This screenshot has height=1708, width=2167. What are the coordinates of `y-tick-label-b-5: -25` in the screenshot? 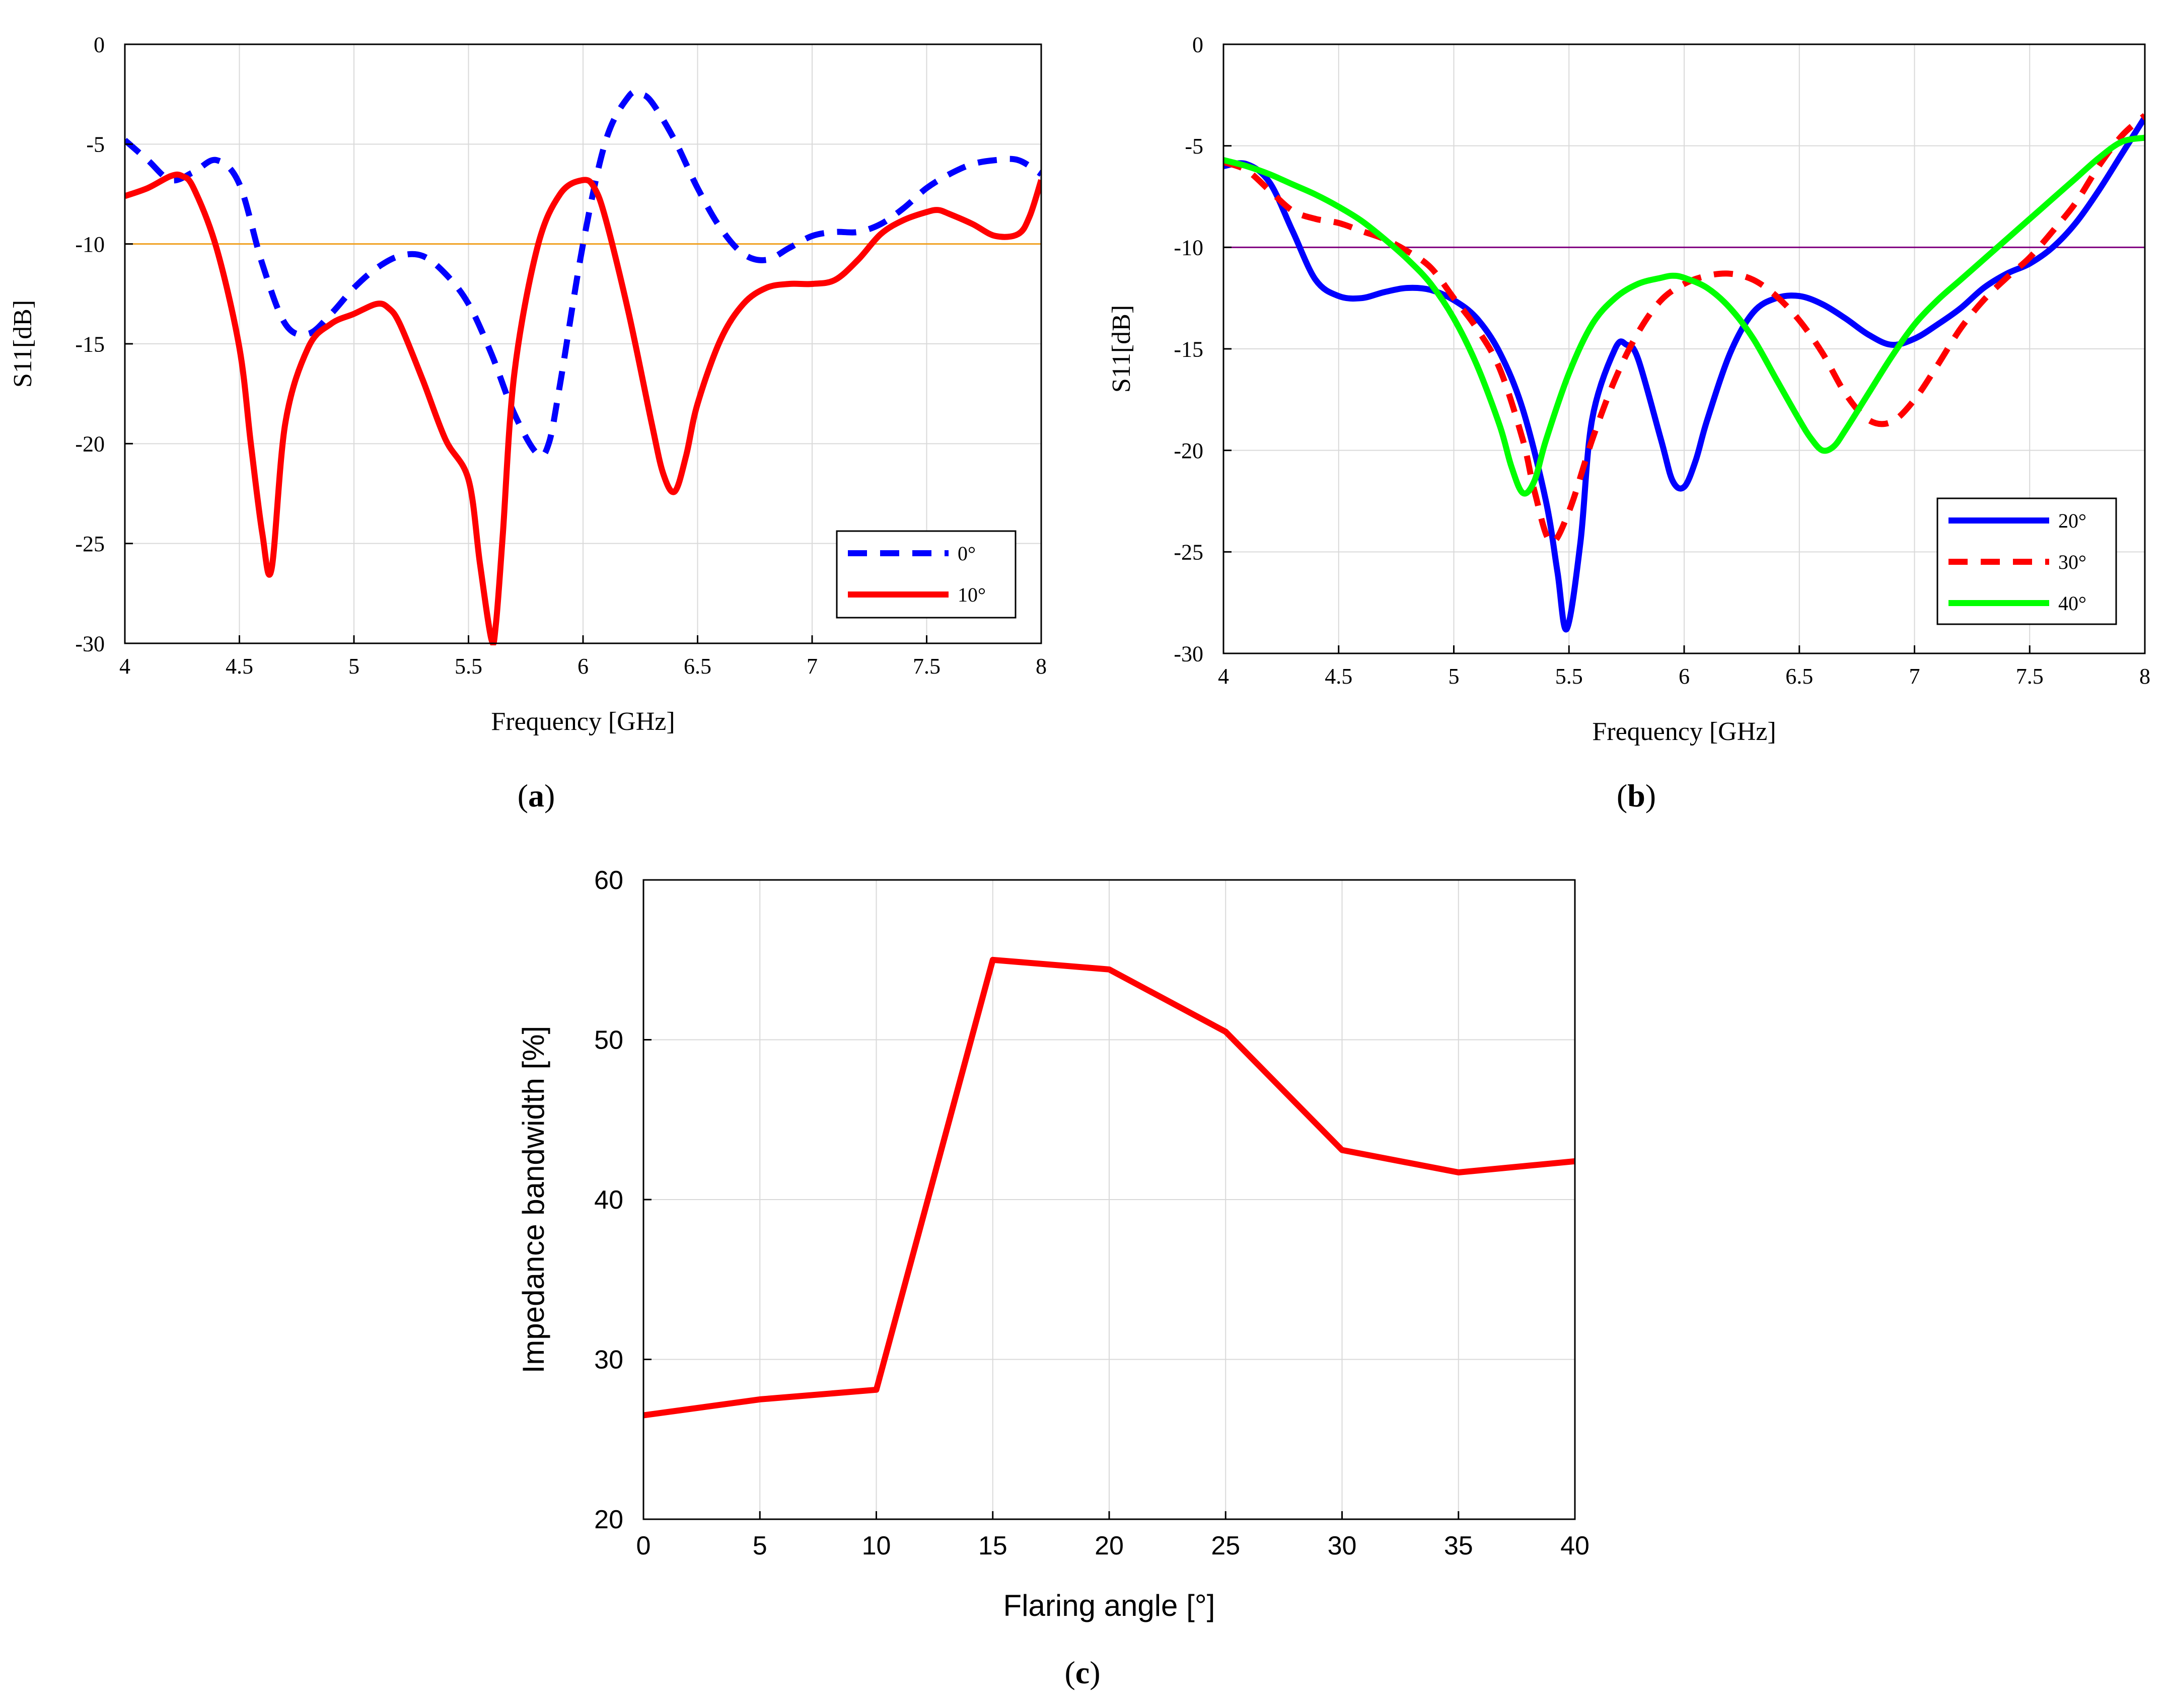 It's located at (1188, 552).